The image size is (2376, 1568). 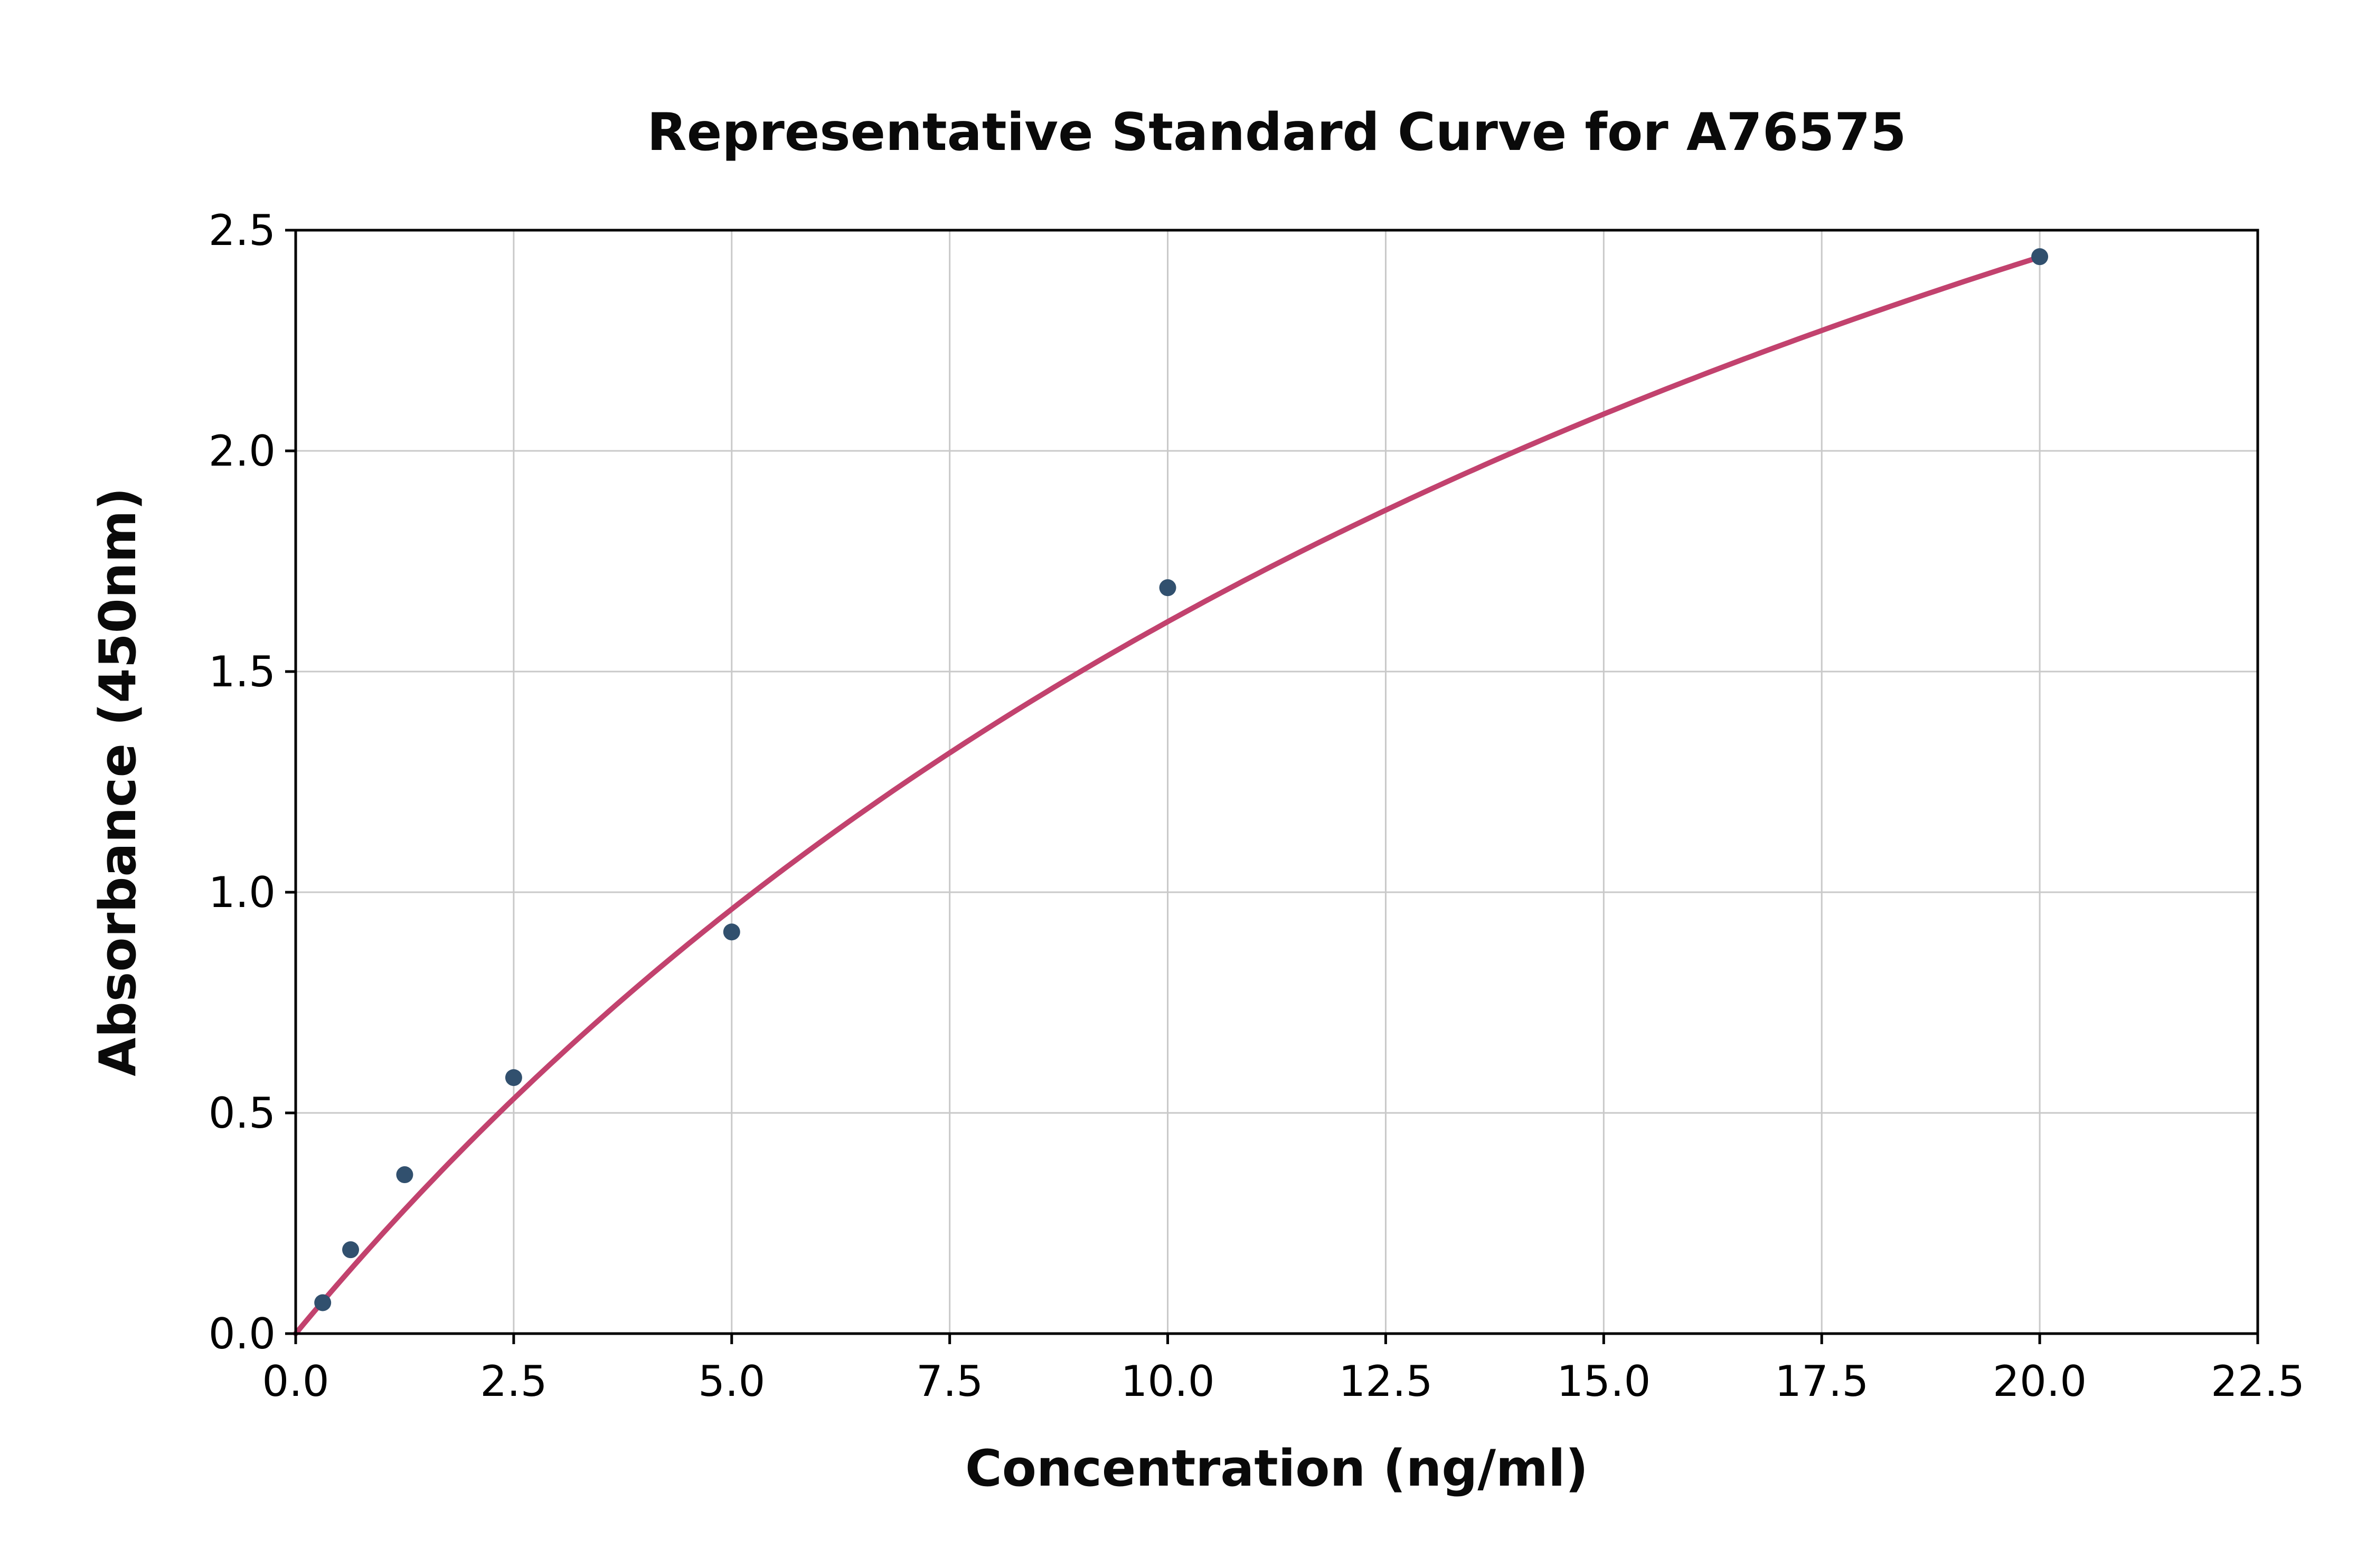 I want to click on x-axis-label: Concentration (ng/ml), so click(x=1277, y=1469).